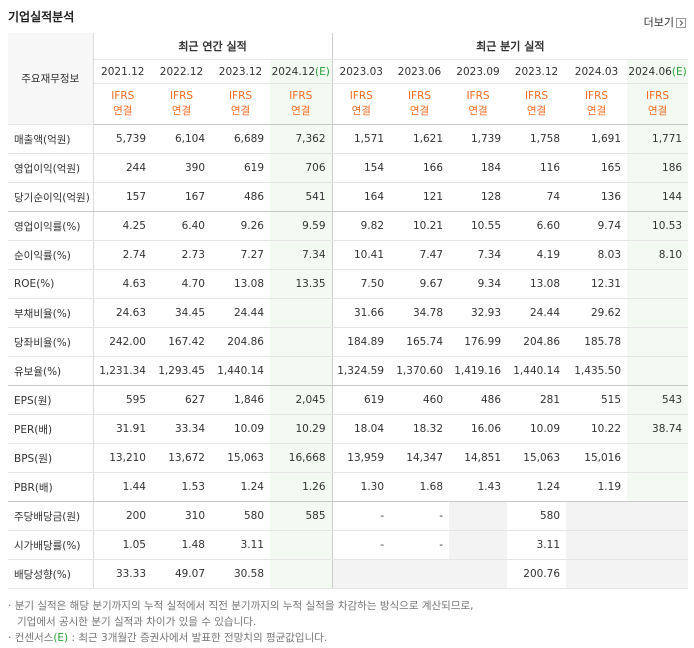 The height and width of the screenshot is (648, 694). I want to click on row-label: 영업이익(억원), so click(51, 168).